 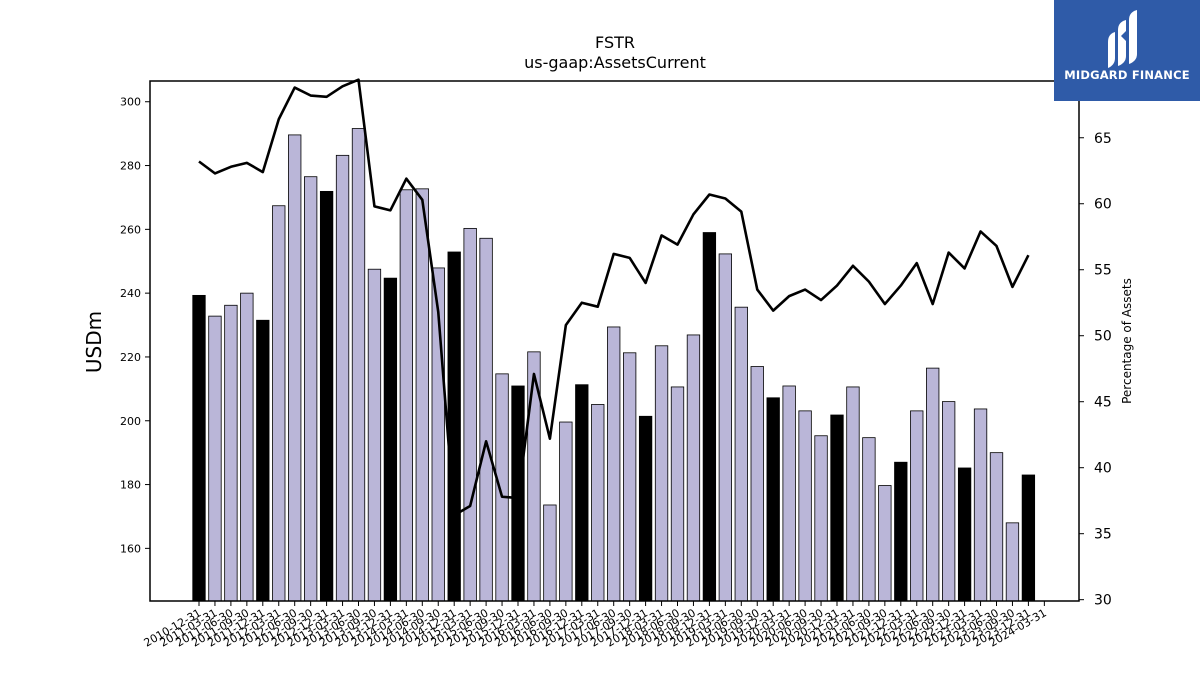 What do you see at coordinates (130, 485) in the screenshot?
I see `y-tick-label: 180` at bounding box center [130, 485].